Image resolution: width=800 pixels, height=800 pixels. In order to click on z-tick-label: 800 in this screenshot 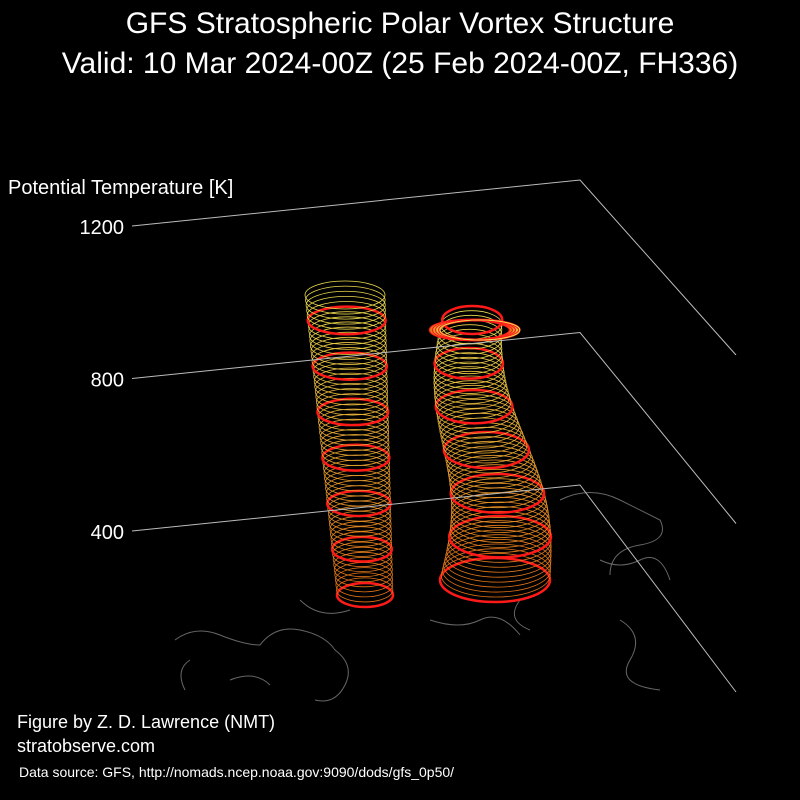, I will do `click(107, 381)`.